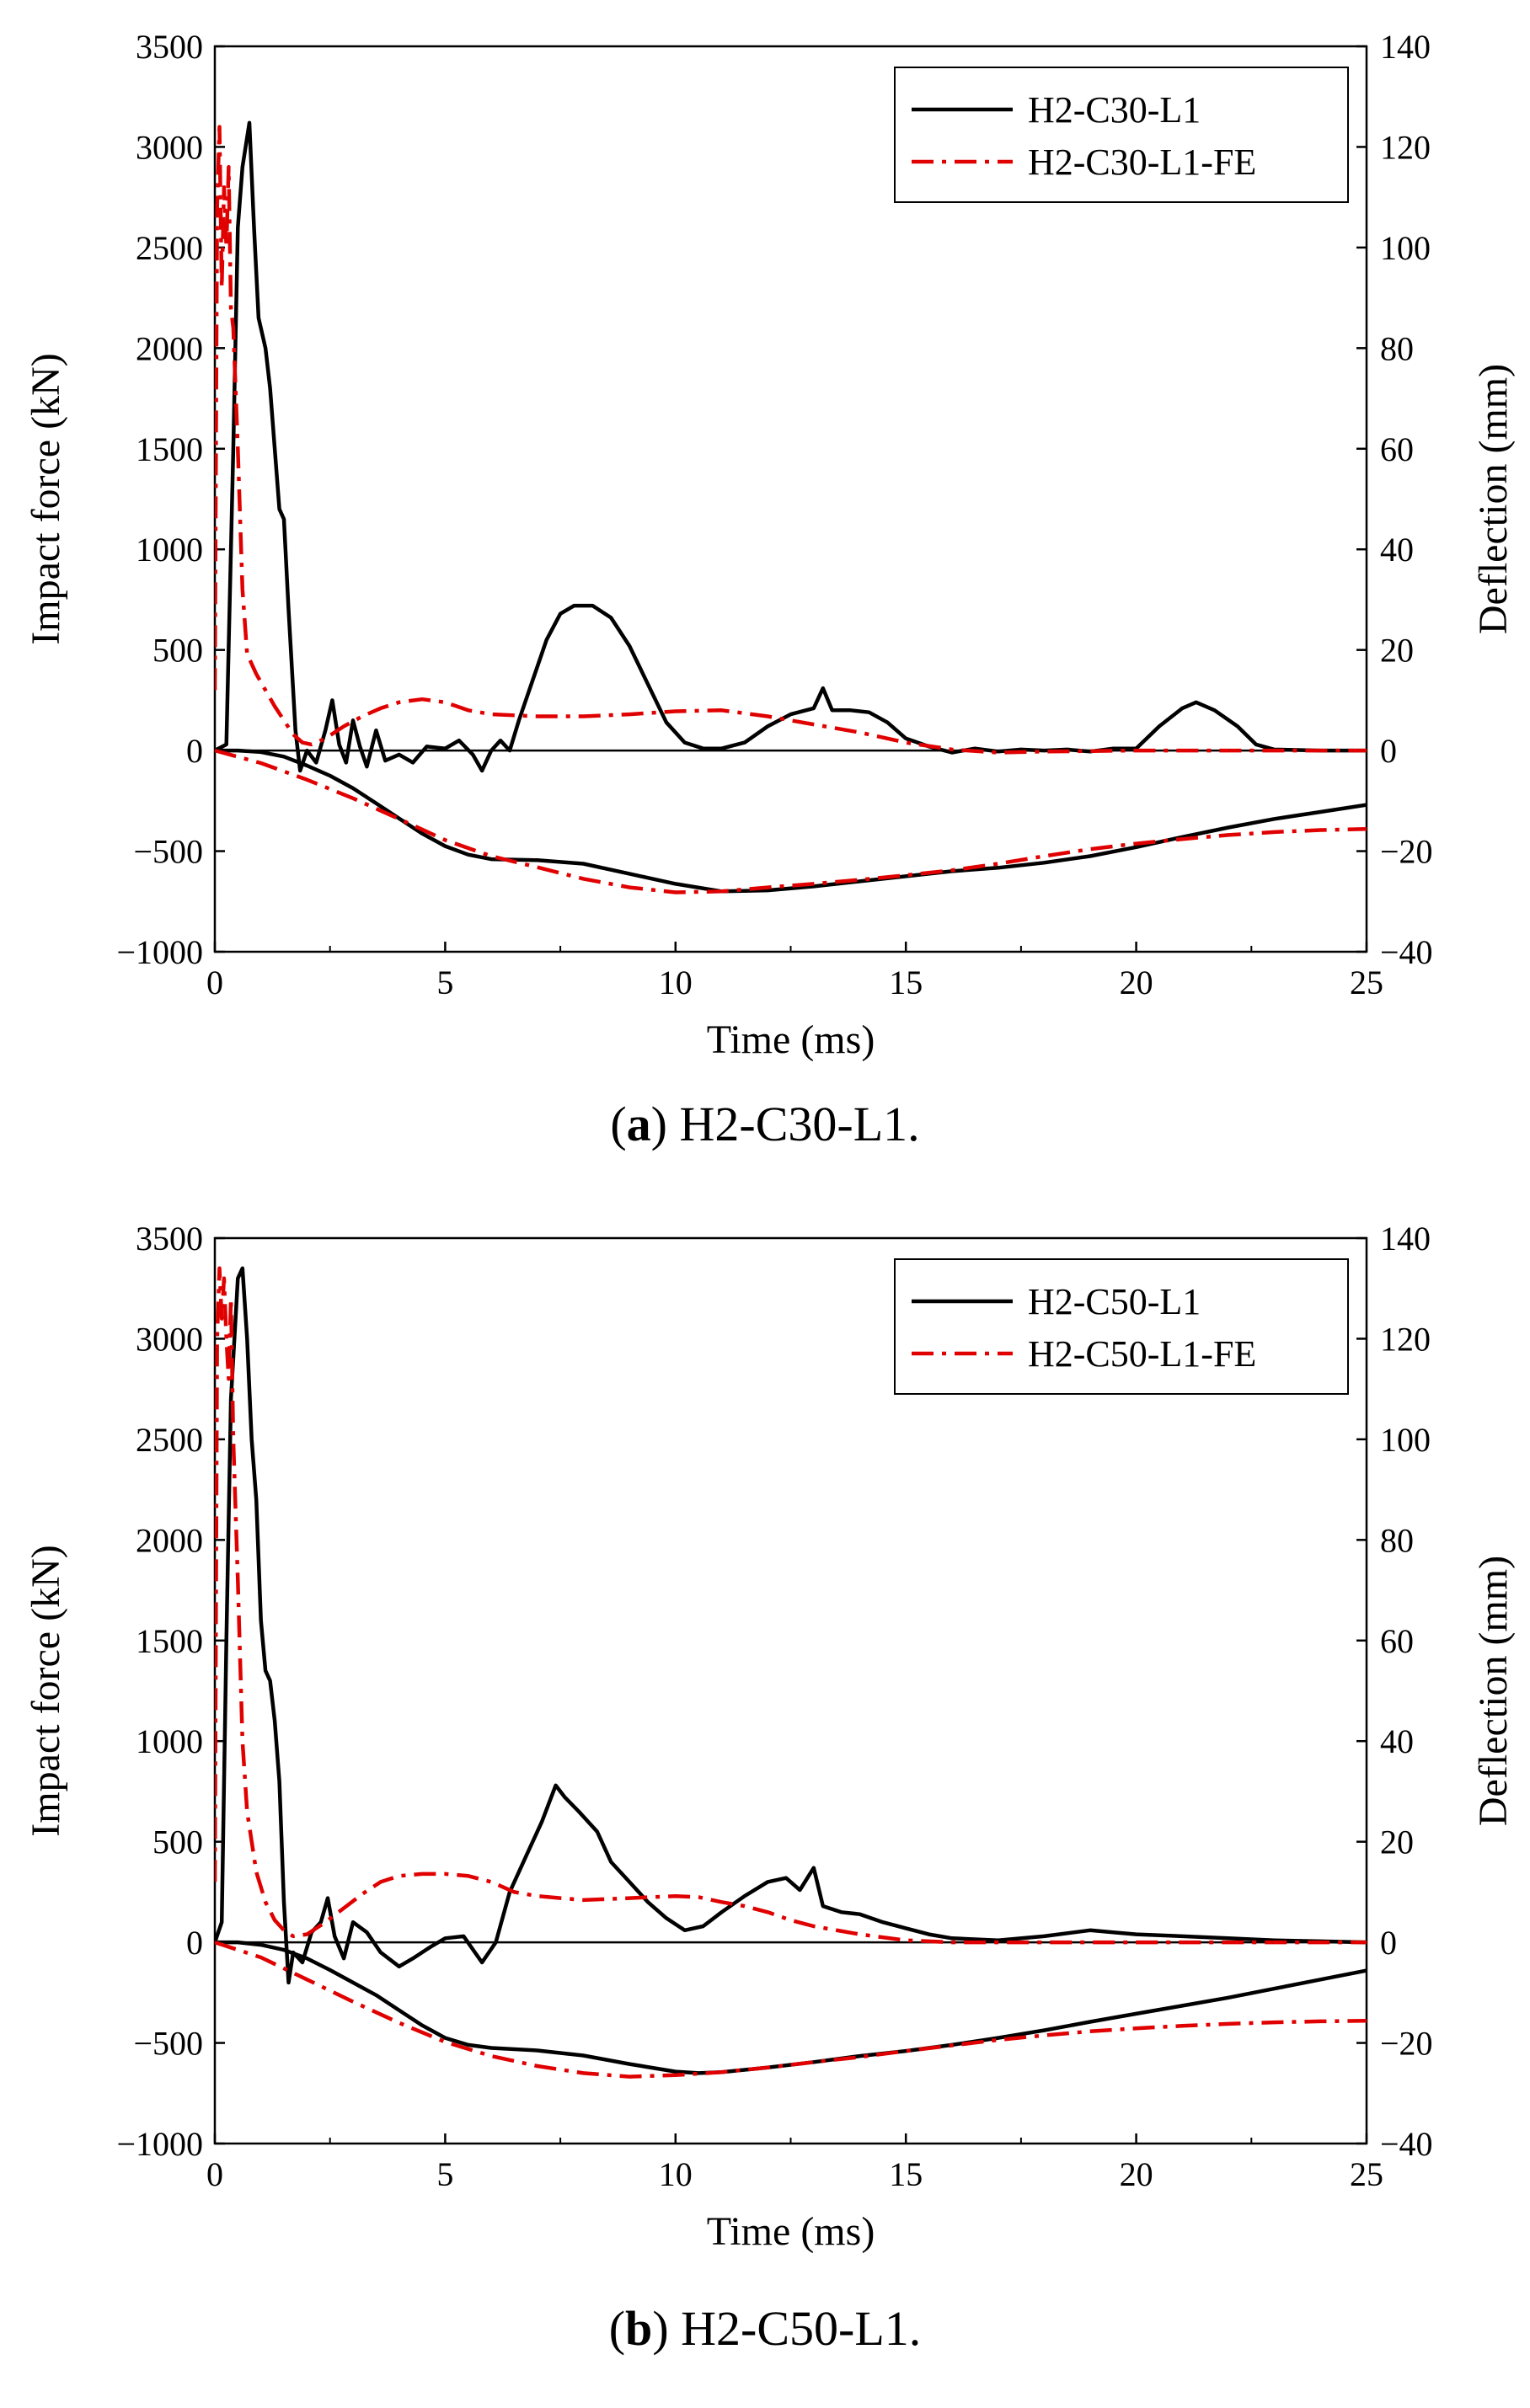 Image resolution: width=1530 pixels, height=2408 pixels. Describe the element at coordinates (1397, 550) in the screenshot. I see `chart0-y-right-tick-label: 40` at that location.